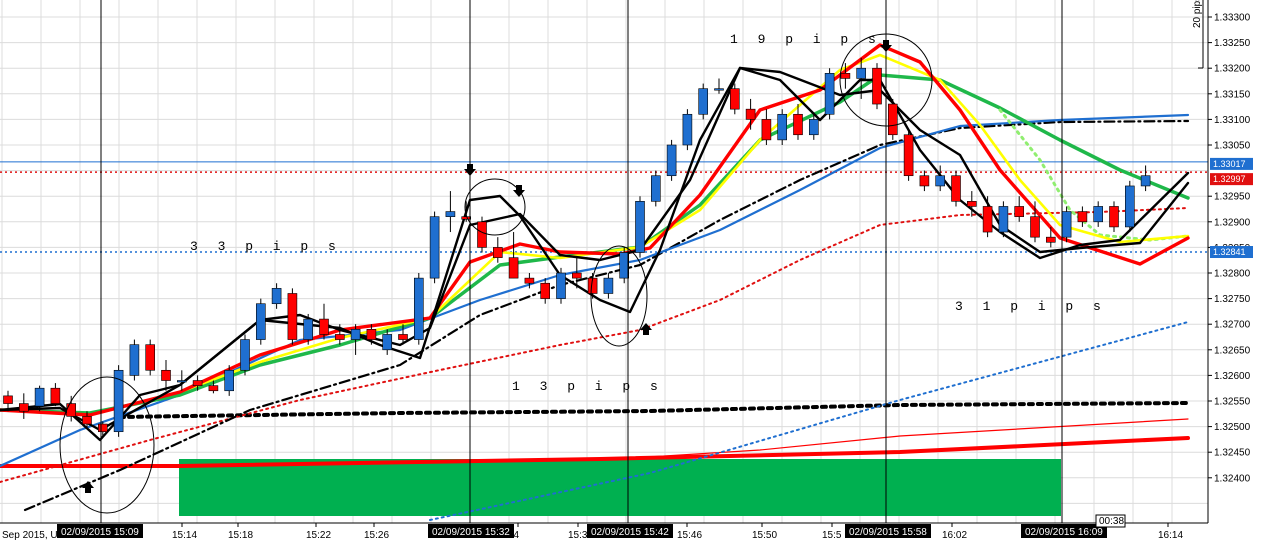 Image resolution: width=1263 pixels, height=544 pixels. I want to click on time-tick-label: 16:14, so click(1170, 535).